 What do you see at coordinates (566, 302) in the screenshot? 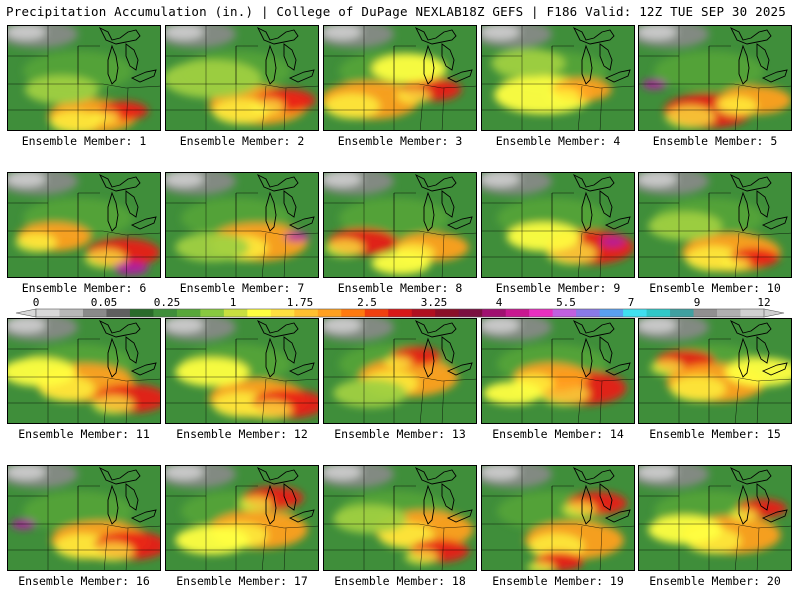
I see `colorbar-tick-label: 5.5` at bounding box center [566, 302].